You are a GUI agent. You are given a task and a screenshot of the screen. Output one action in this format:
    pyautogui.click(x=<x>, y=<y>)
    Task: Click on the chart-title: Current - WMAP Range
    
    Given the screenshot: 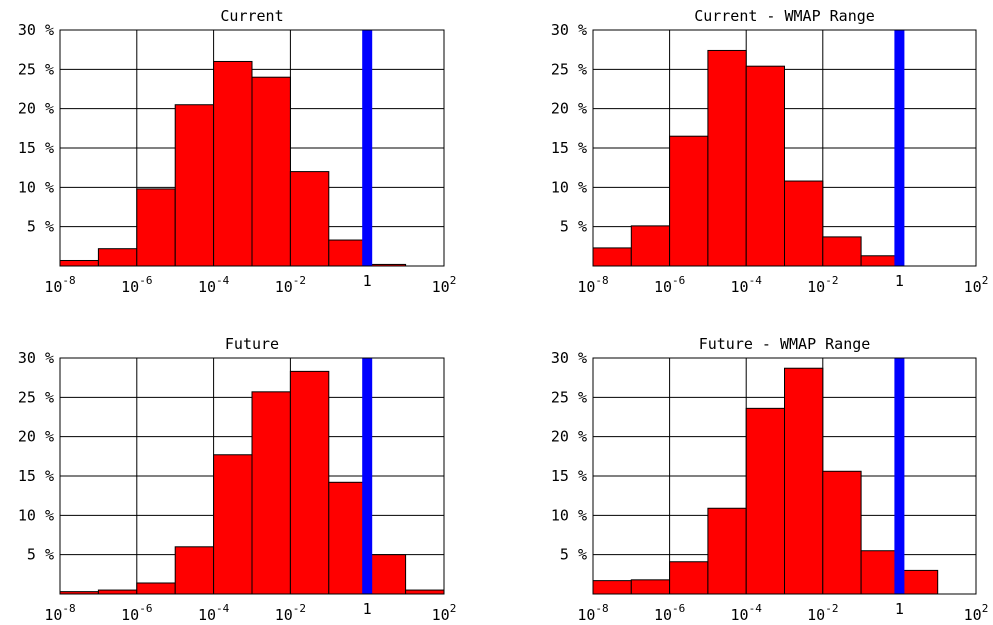 What is the action you would take?
    pyautogui.click(x=784, y=16)
    